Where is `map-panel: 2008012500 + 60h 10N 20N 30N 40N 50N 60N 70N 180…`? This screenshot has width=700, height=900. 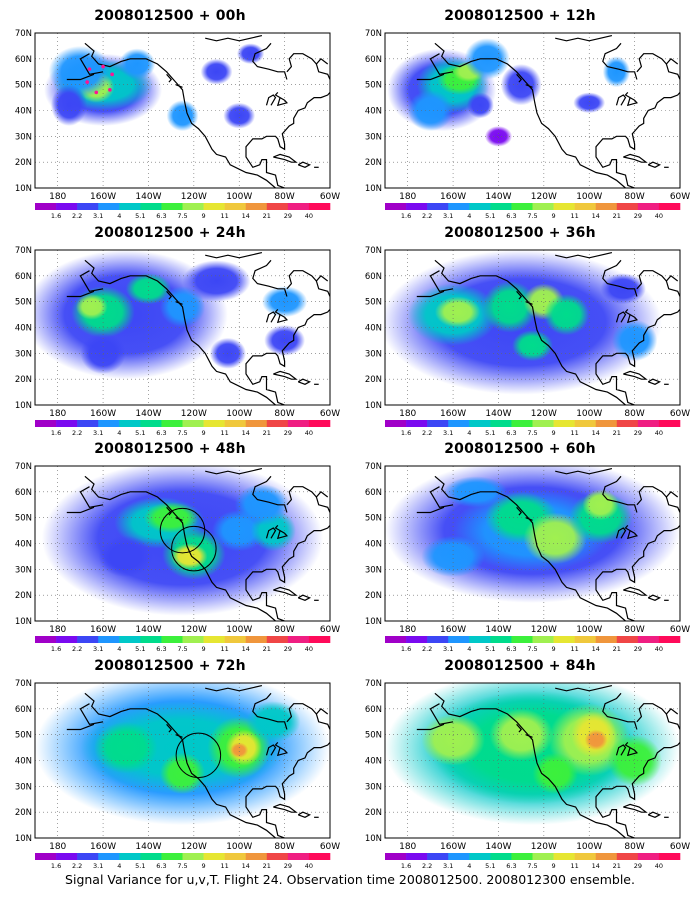
map-panel: 2008012500 + 60h 10N 20N 30N 40N 50N 60N 70N 180… is located at coordinates (520, 548).